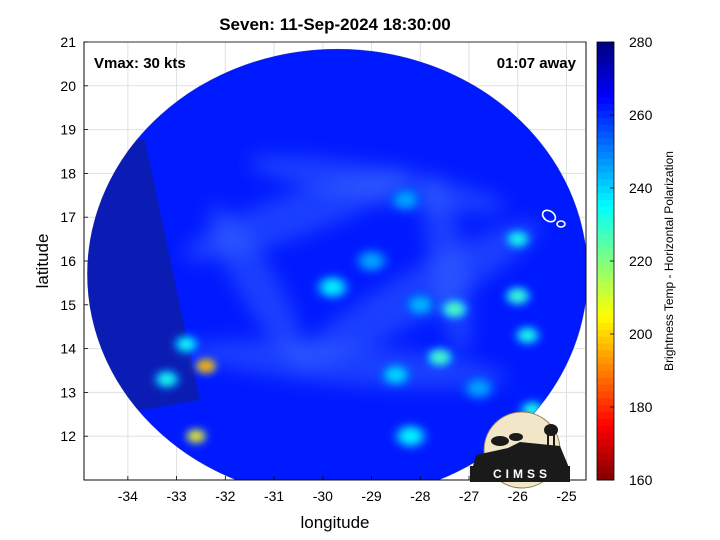 The height and width of the screenshot is (540, 720). I want to click on y-tick-label: 21, so click(68, 42).